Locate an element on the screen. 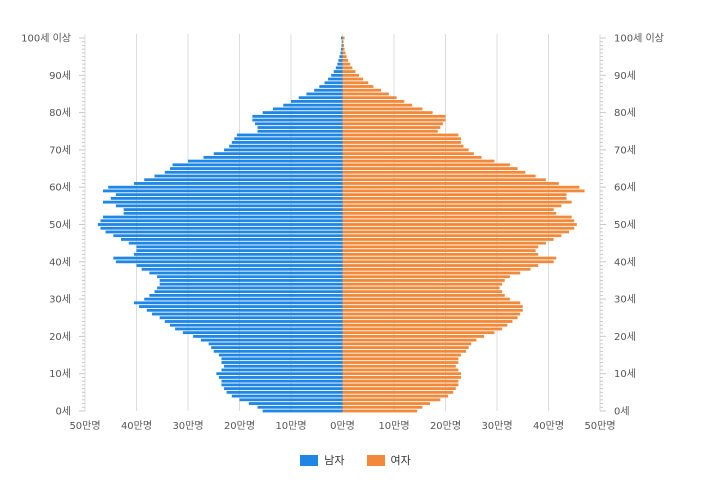  y-tick-label-left: 60세 is located at coordinates (60, 188).